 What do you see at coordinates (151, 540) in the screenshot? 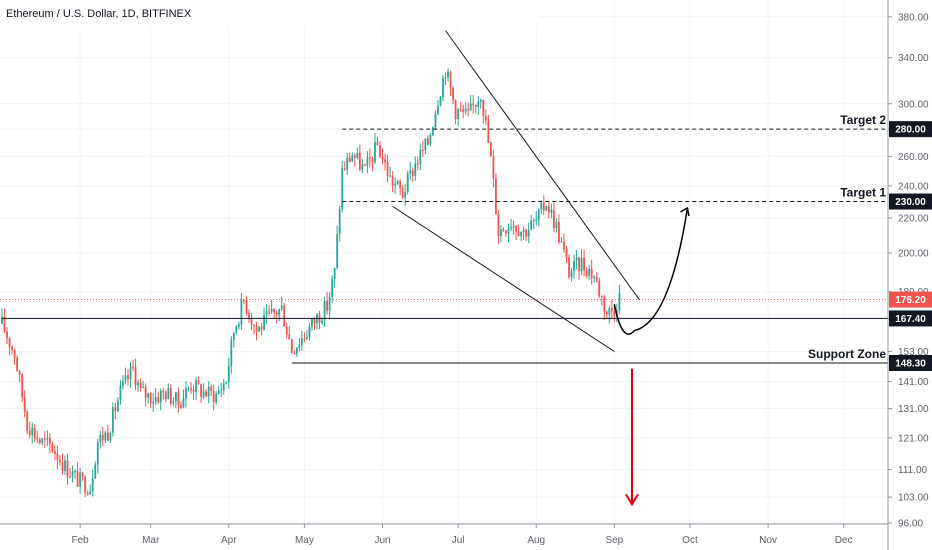
I see `time-tick-label: Mar` at bounding box center [151, 540].